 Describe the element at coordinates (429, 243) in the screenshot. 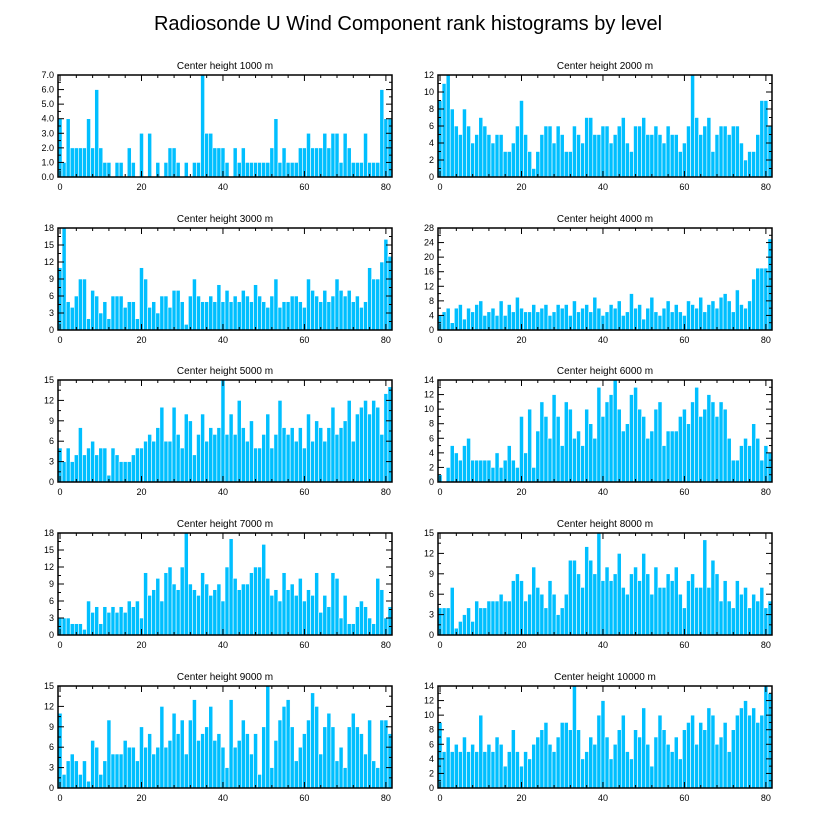

I see `y-tick-label: 24` at that location.